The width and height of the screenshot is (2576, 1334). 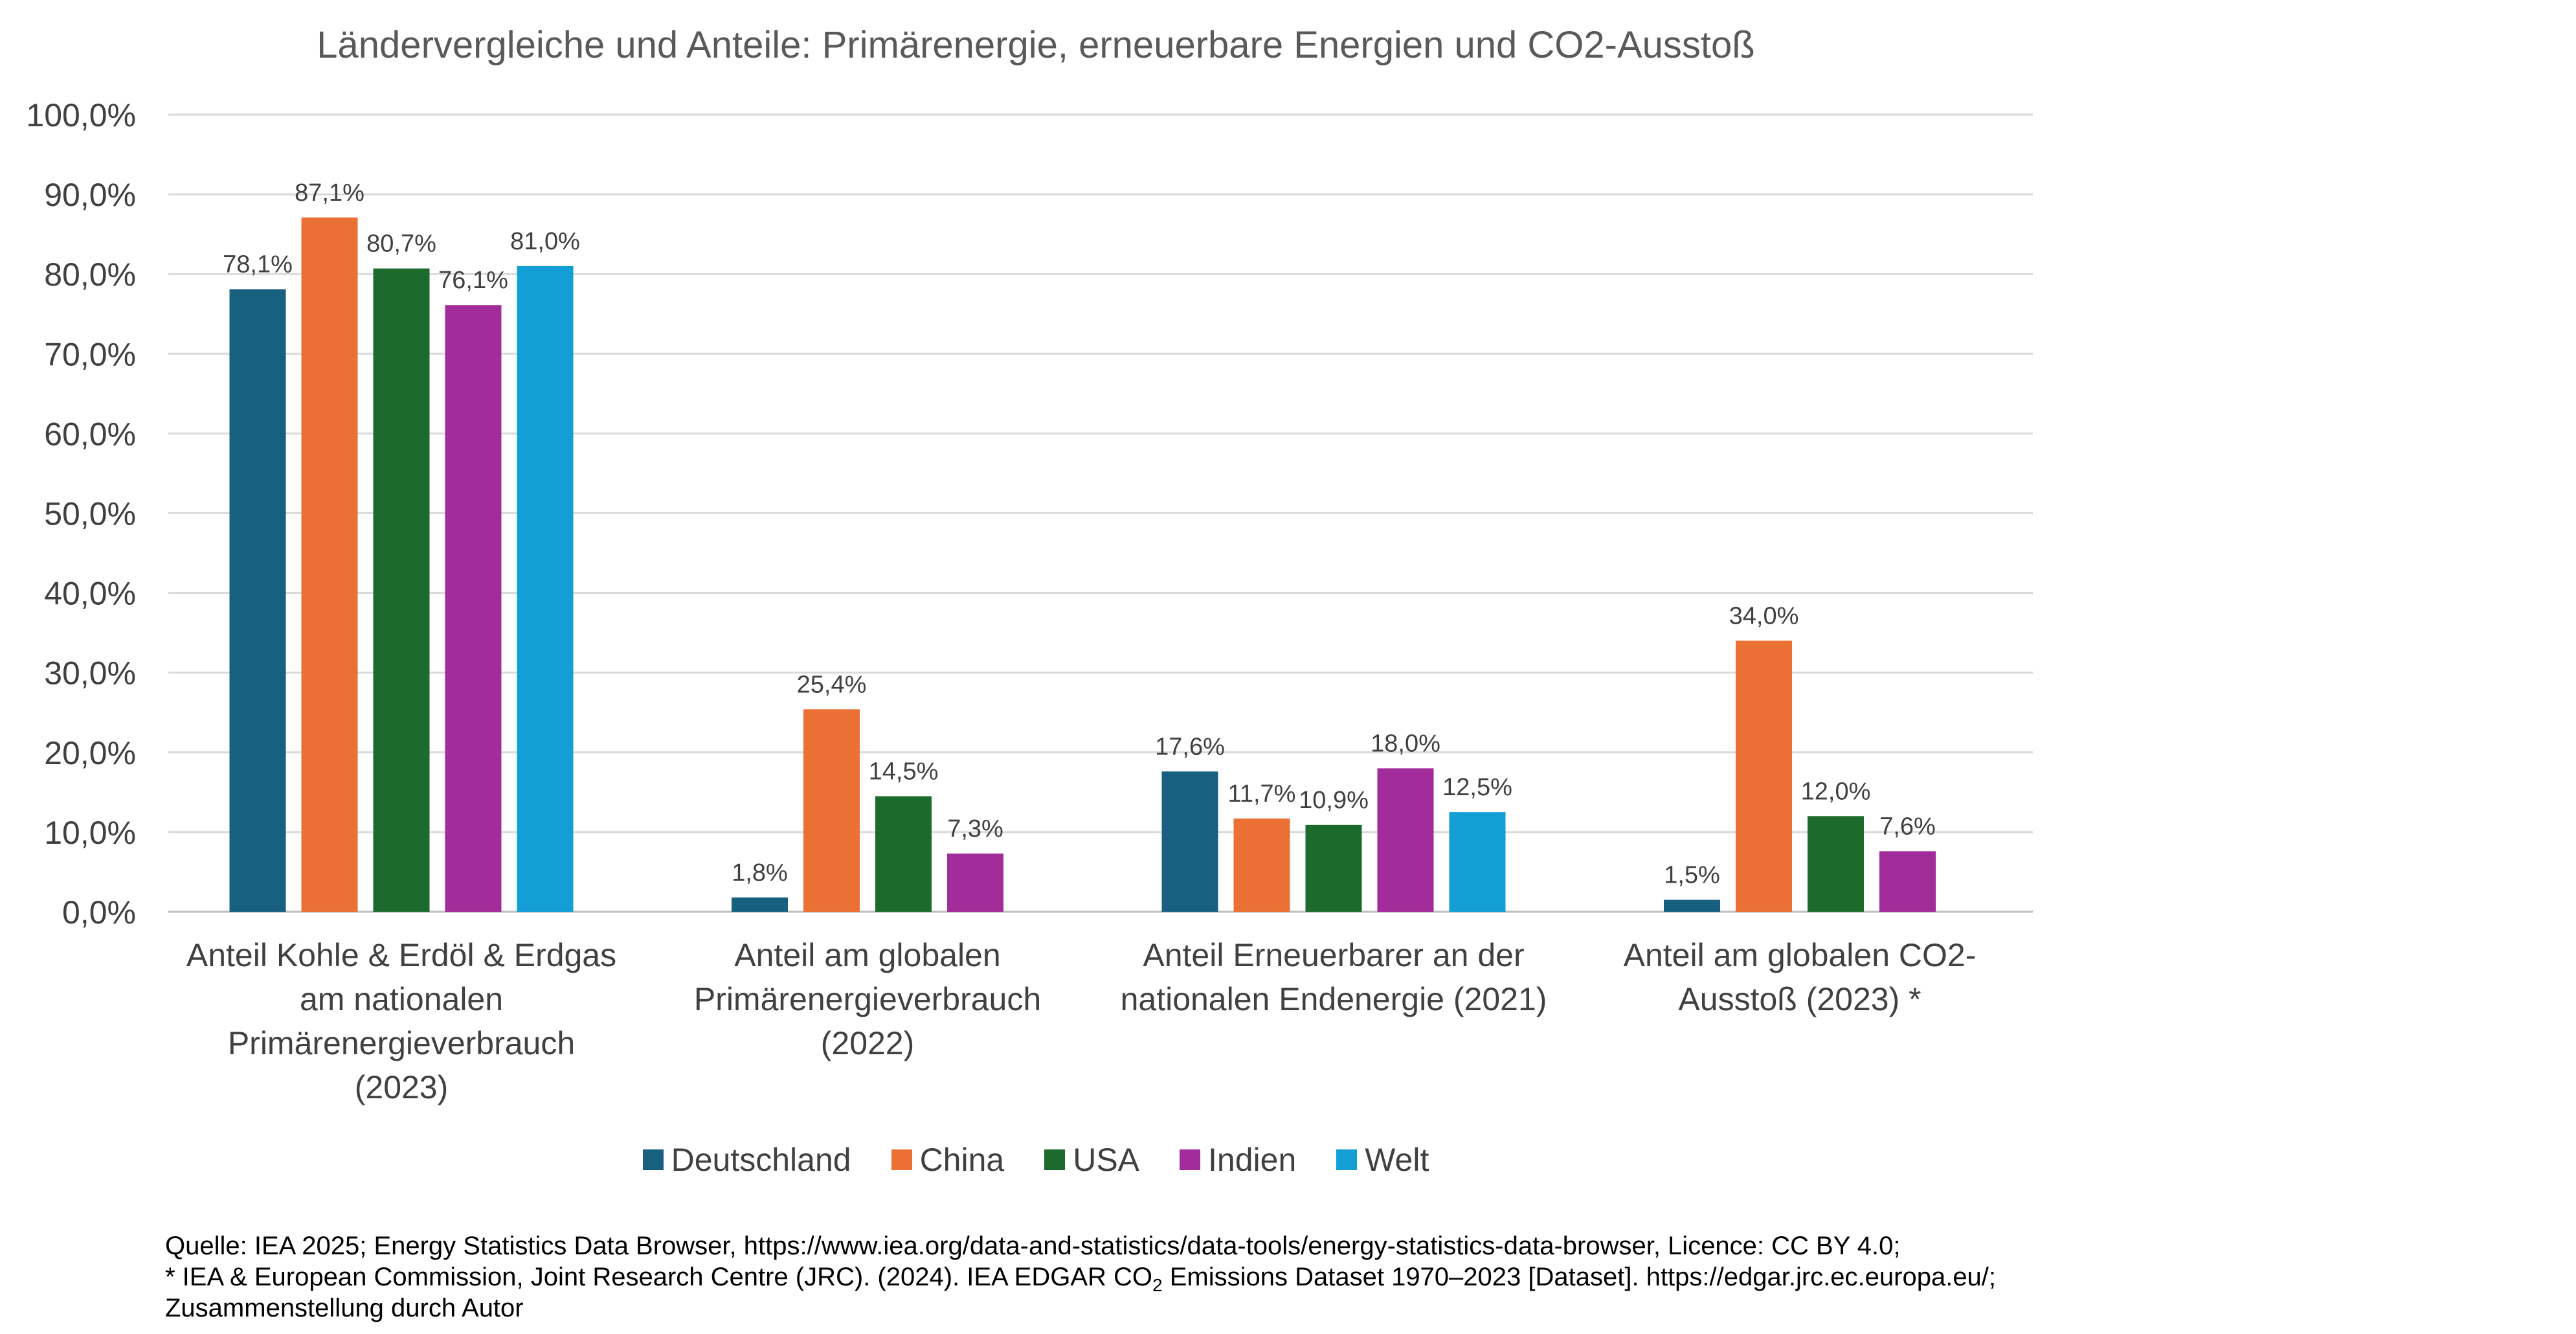 What do you see at coordinates (402, 999) in the screenshot?
I see `x-category-label: am nationalen` at bounding box center [402, 999].